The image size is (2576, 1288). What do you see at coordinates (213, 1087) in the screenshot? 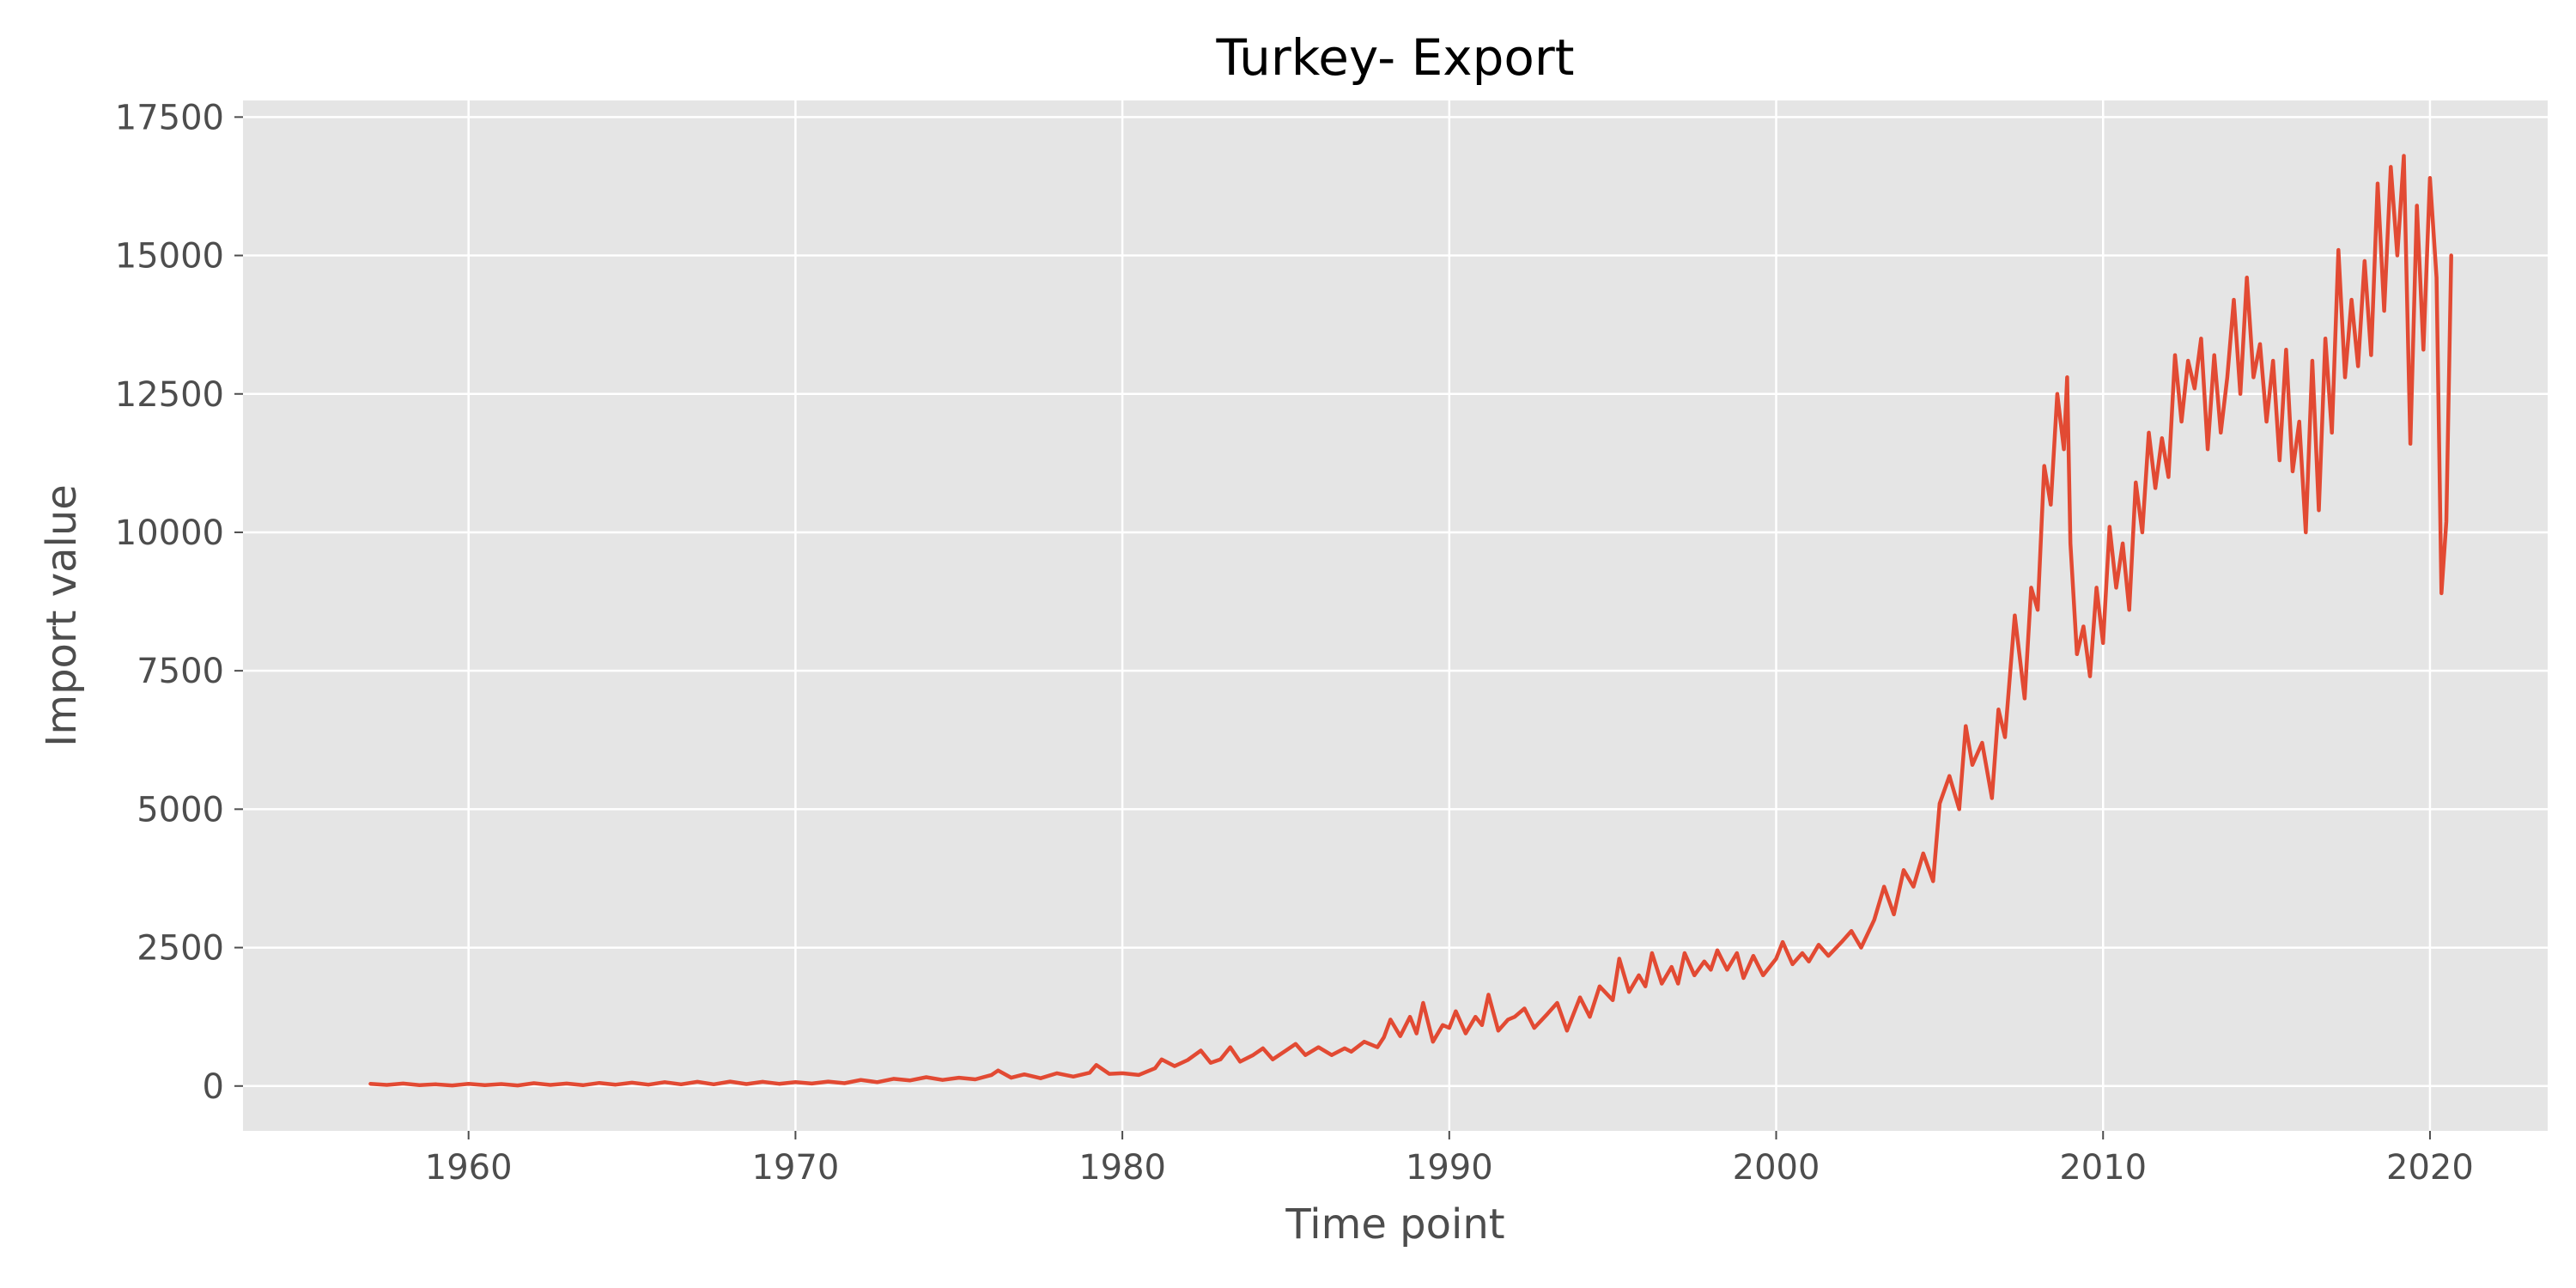
I see `y-tick-label: 0` at bounding box center [213, 1087].